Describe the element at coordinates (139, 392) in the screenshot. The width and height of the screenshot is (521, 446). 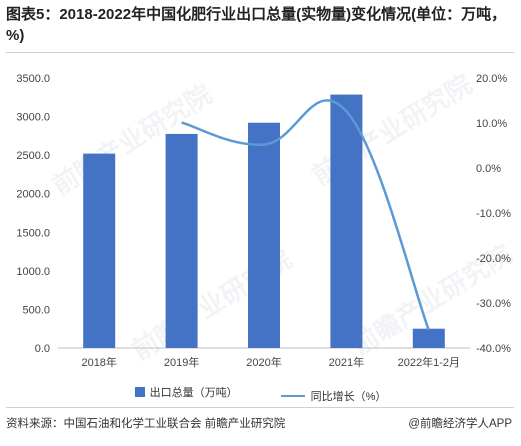
I see `legend-bar-swatch` at that location.